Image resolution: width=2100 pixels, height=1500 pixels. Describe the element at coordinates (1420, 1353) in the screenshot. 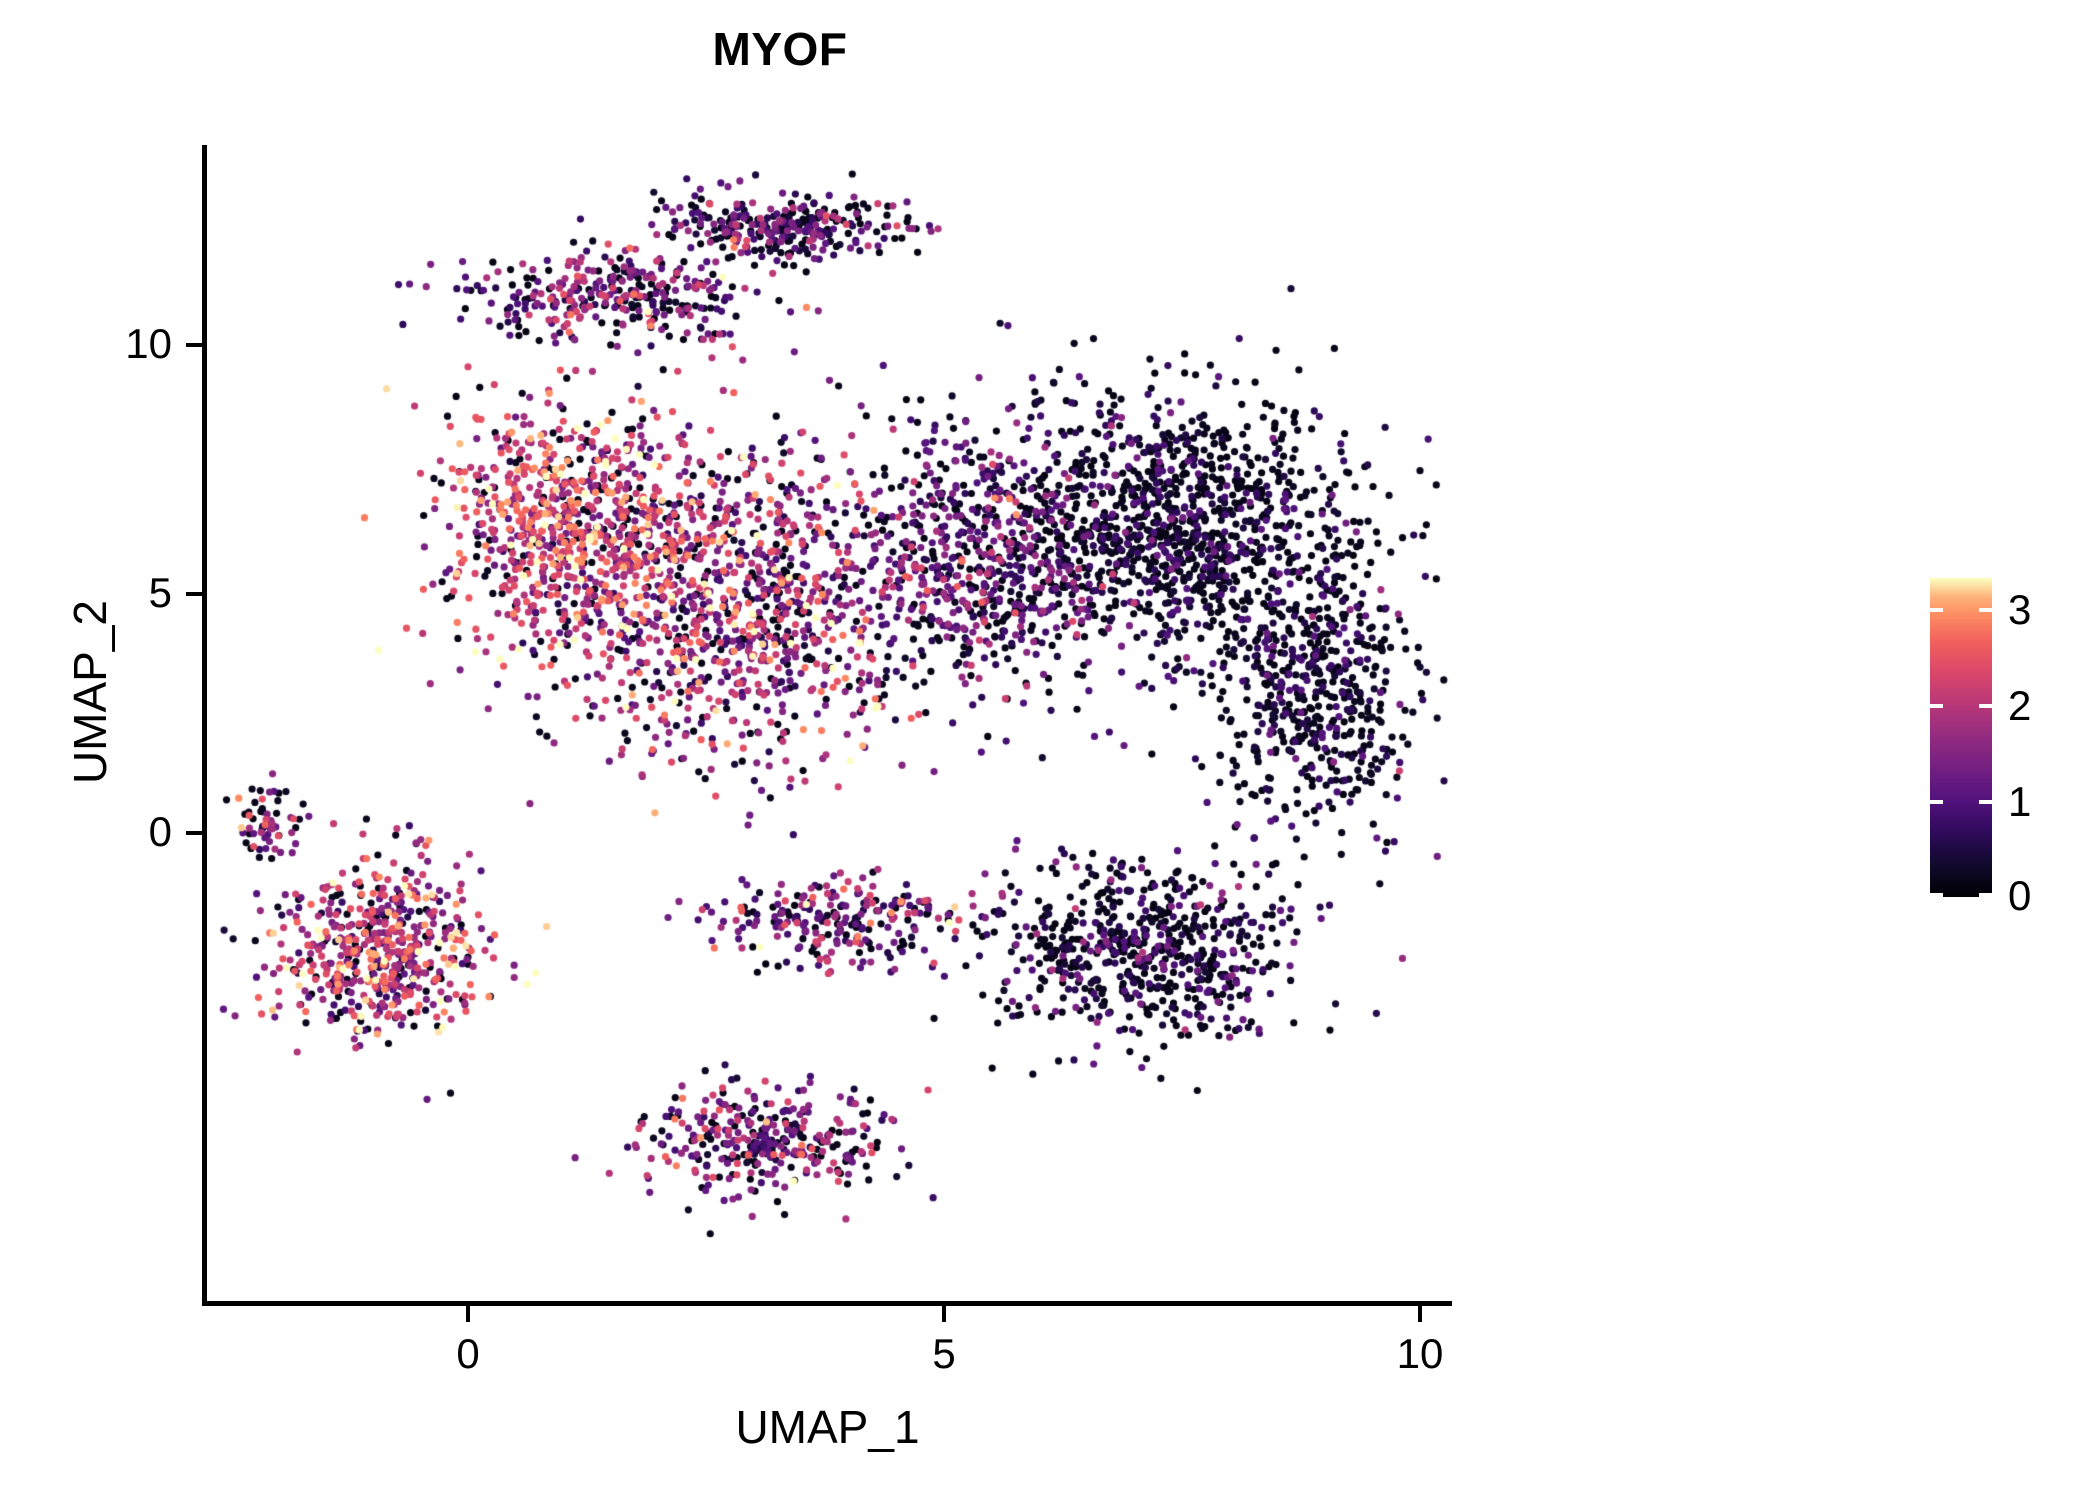

I see `x-tick-label-10: 10` at that location.